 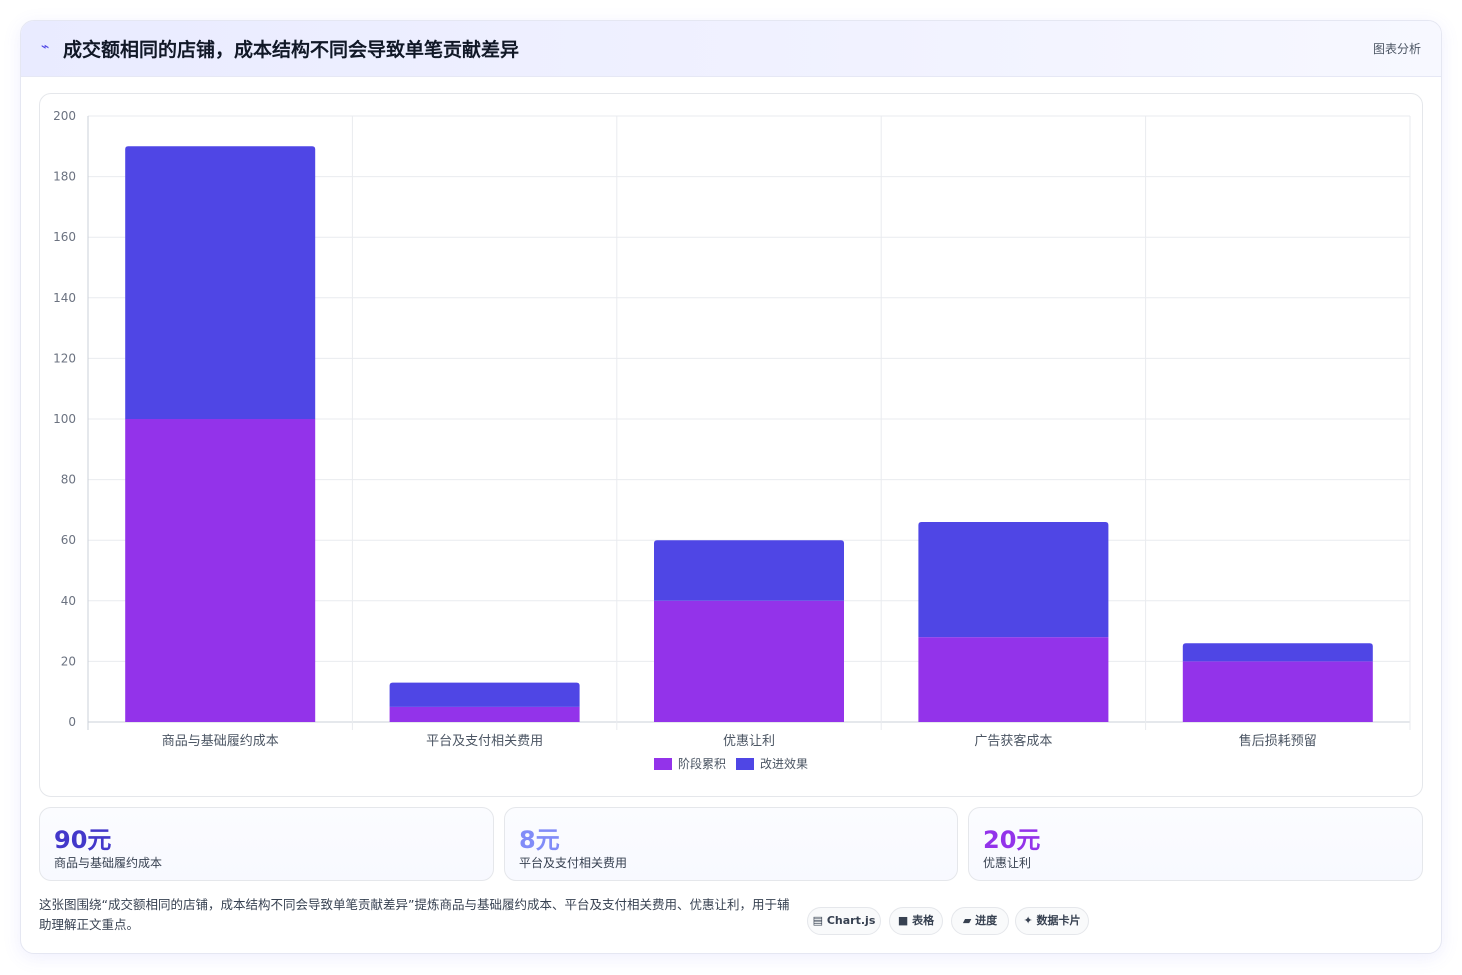 I want to click on chart-icon: ▤, so click(x=818, y=920).